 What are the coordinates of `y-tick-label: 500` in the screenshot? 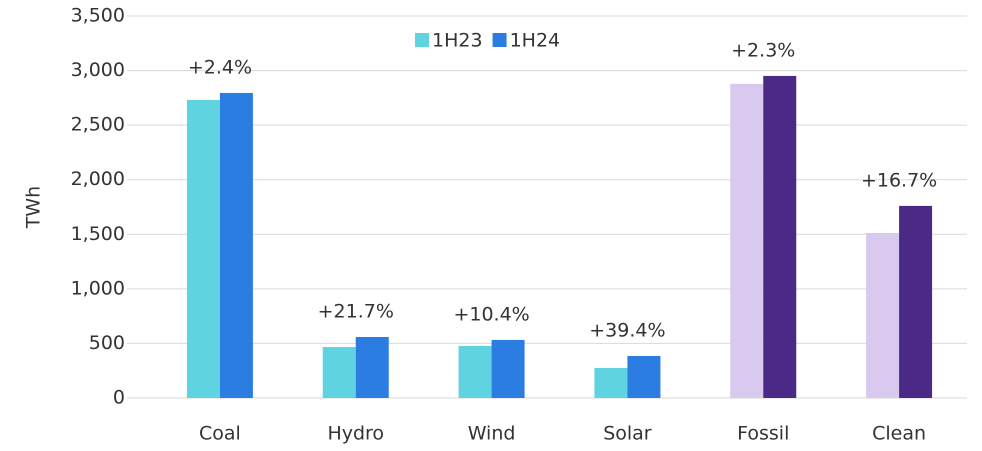 It's located at (107, 343).